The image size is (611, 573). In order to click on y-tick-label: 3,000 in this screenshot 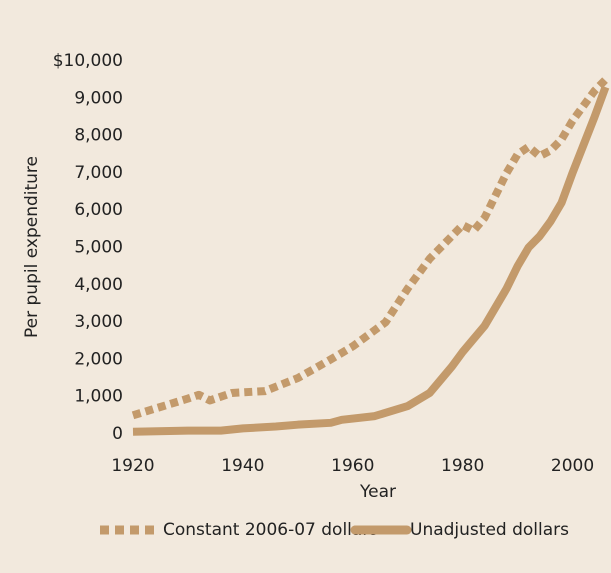, I will do `click(98, 322)`.